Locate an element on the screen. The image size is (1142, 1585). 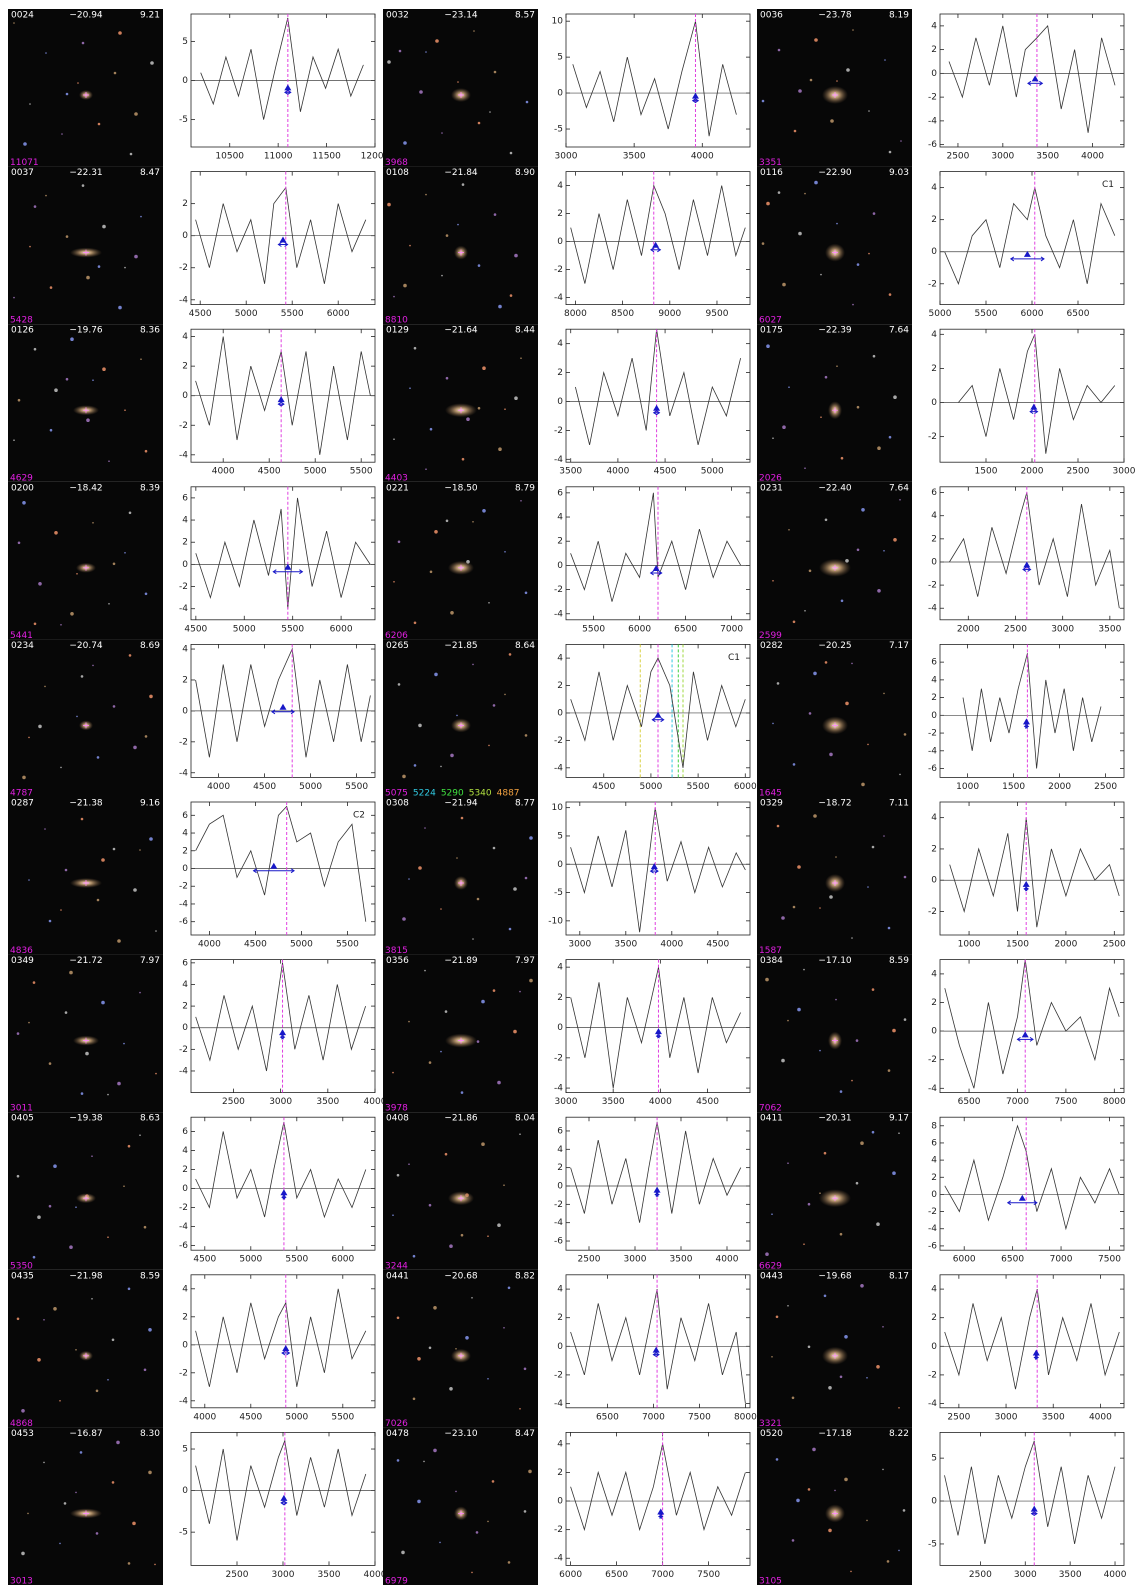
x-tick-label: 1000 is located at coordinates (967, 787).